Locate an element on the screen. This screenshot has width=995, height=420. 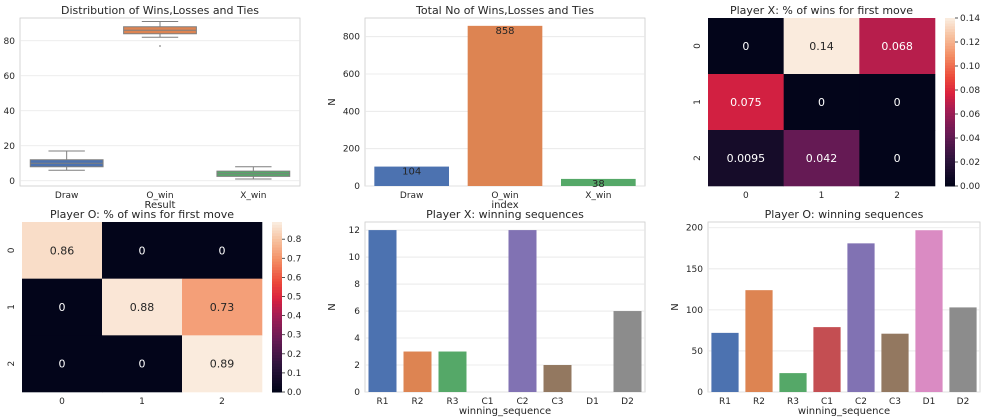
bar-value-label-1-2: 38 is located at coordinates (598, 184).